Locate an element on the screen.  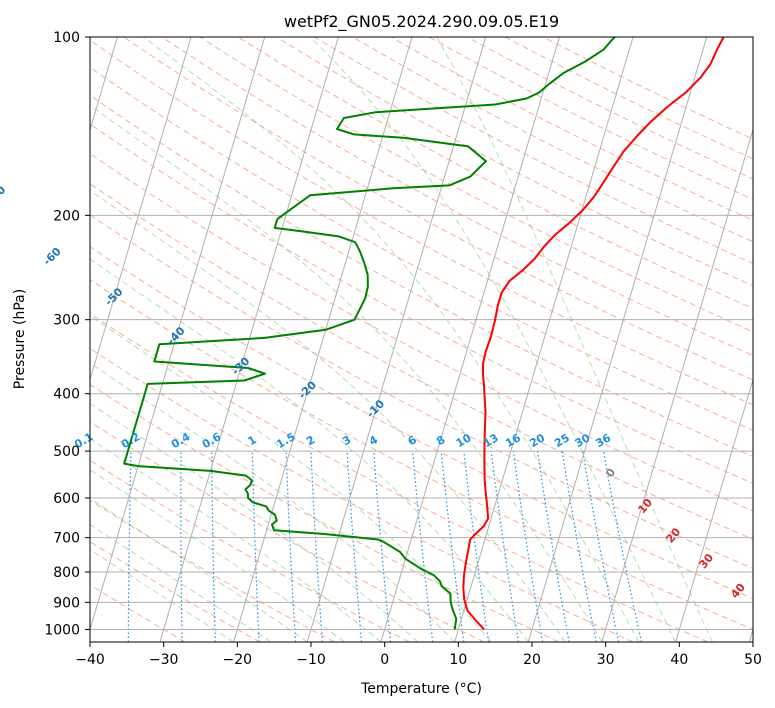
x-tick-label: −30 is located at coordinates (164, 660).